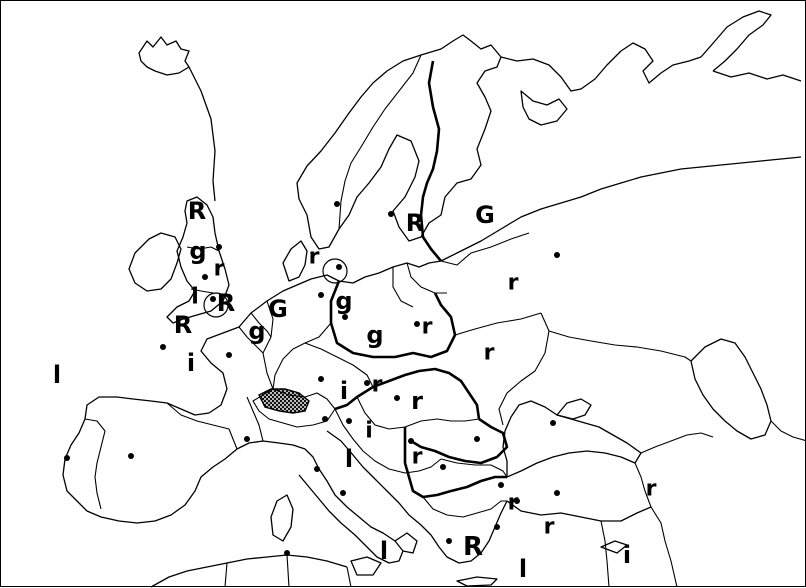 The height and width of the screenshot is (588, 806). I want to click on label-r-serbia: r, so click(417, 457).